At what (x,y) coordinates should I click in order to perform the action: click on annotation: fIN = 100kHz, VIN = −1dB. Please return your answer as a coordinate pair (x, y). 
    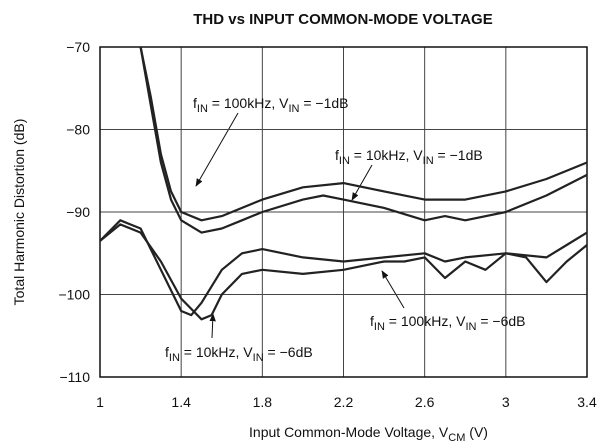
    Looking at the image, I should click on (270, 105).